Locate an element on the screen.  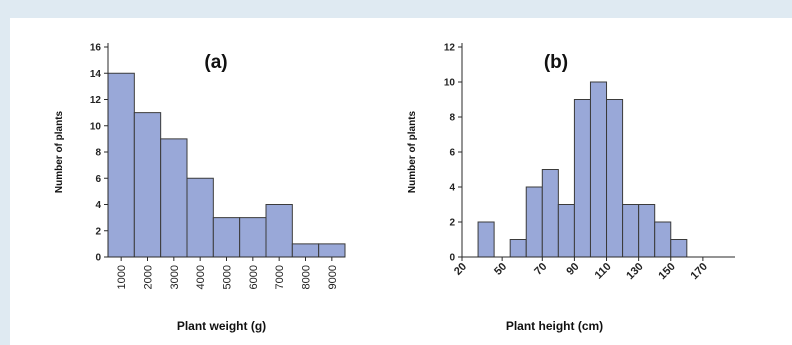
x-tick-label: 2000 is located at coordinates (149, 277).